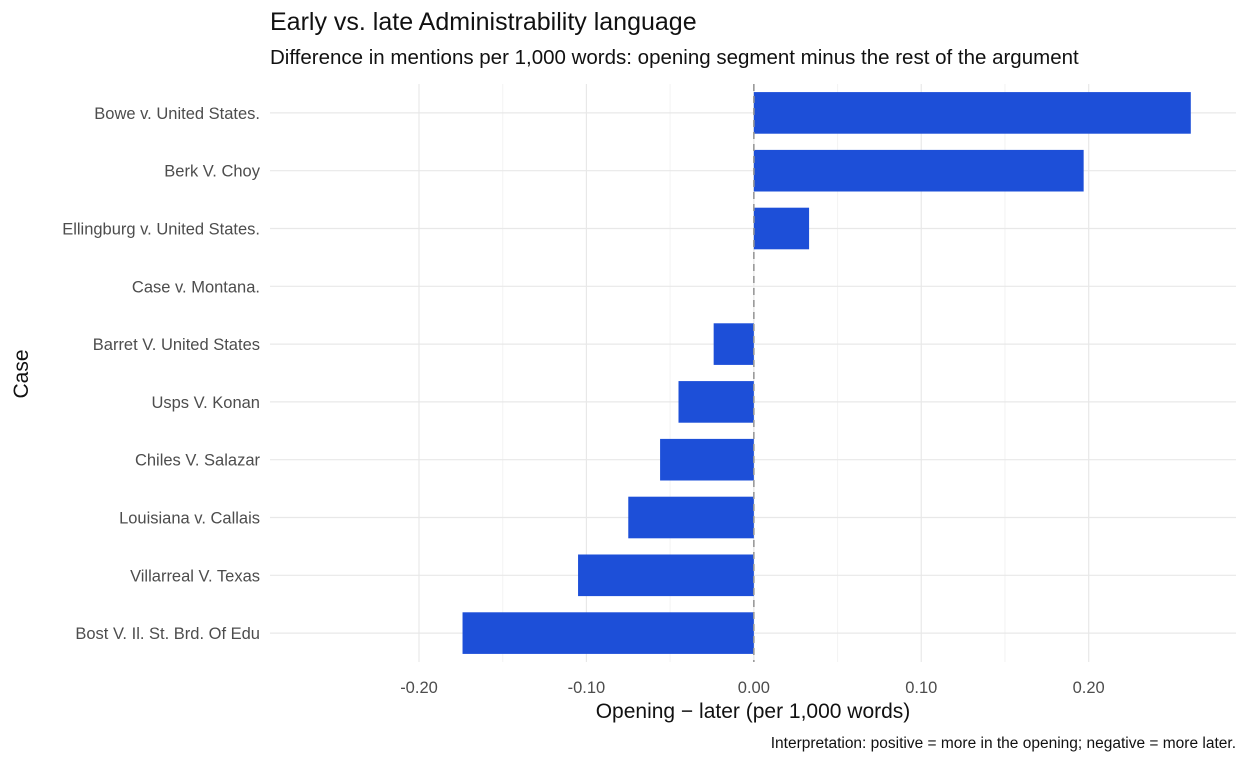 This screenshot has height=762, width=1248. I want to click on y-tick-label: Chiles V. Salazar, so click(198, 461).